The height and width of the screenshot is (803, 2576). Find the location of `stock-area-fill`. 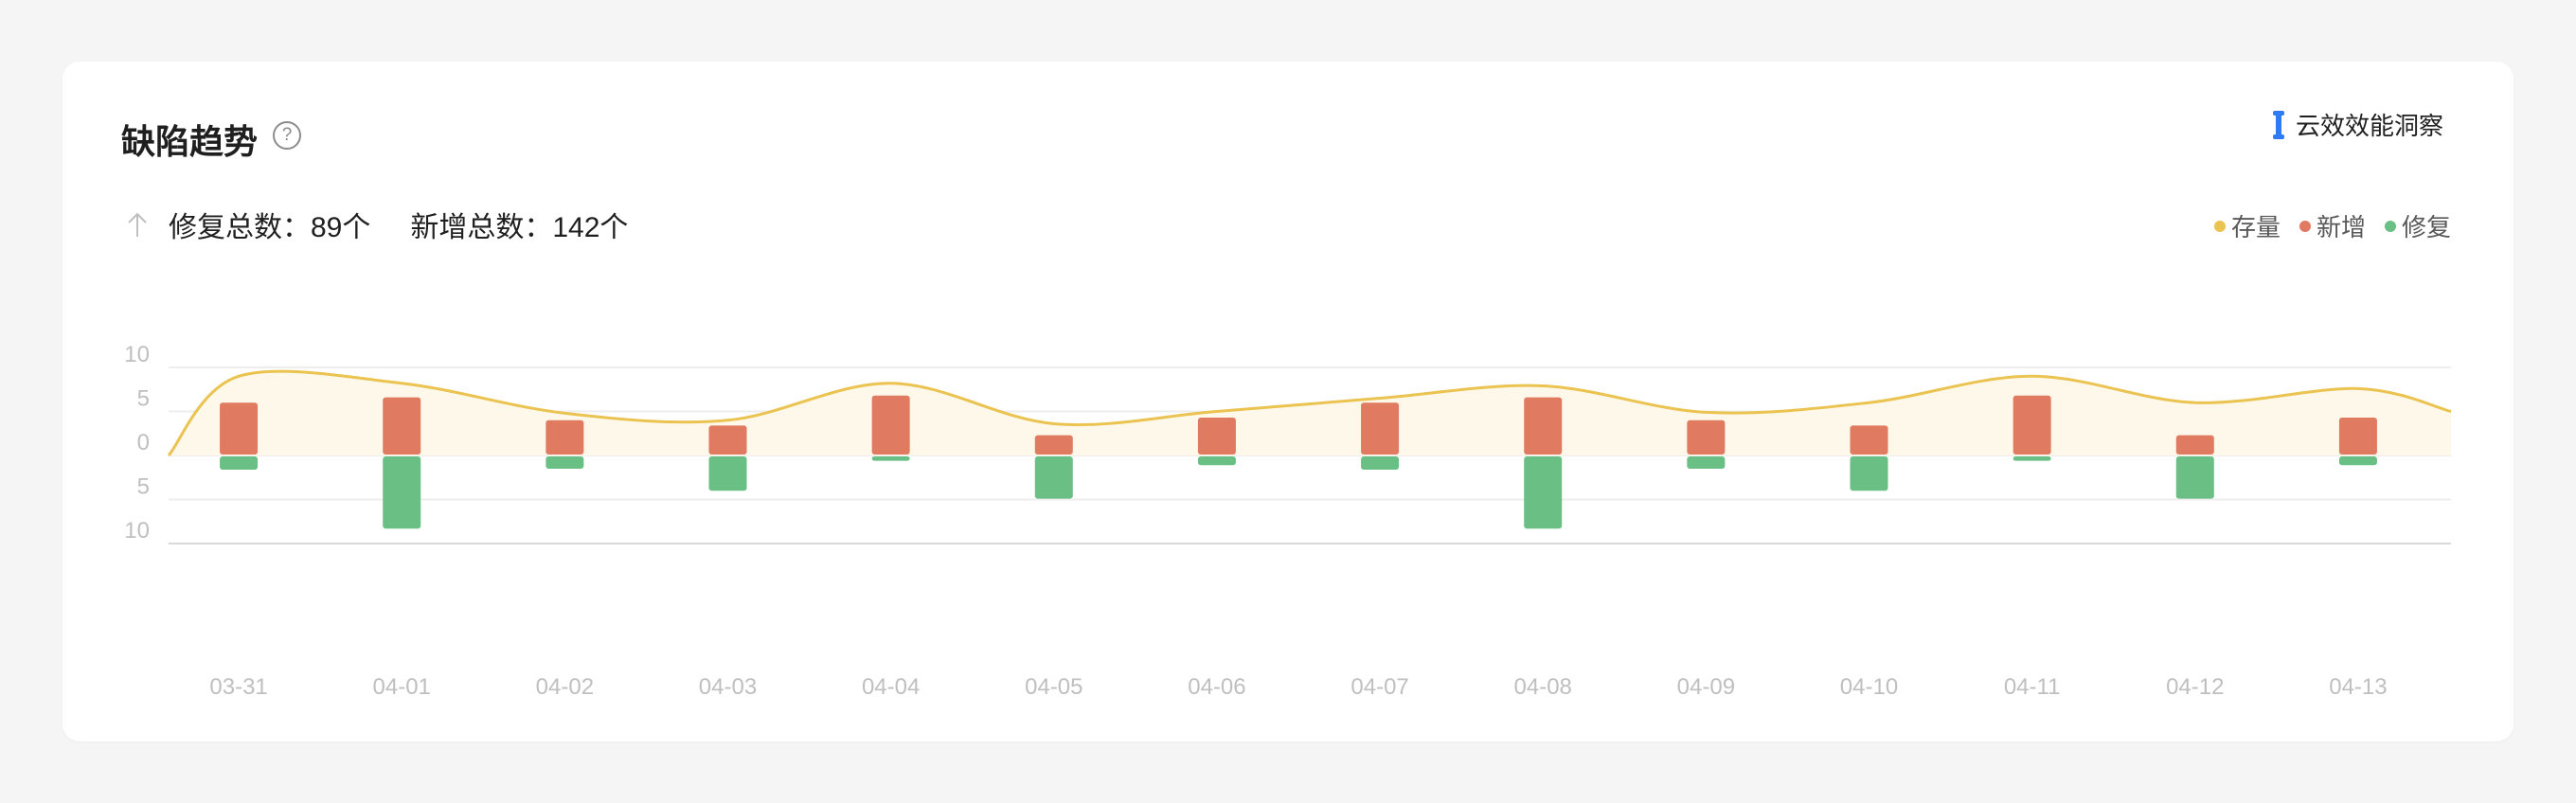

stock-area-fill is located at coordinates (1310, 413).